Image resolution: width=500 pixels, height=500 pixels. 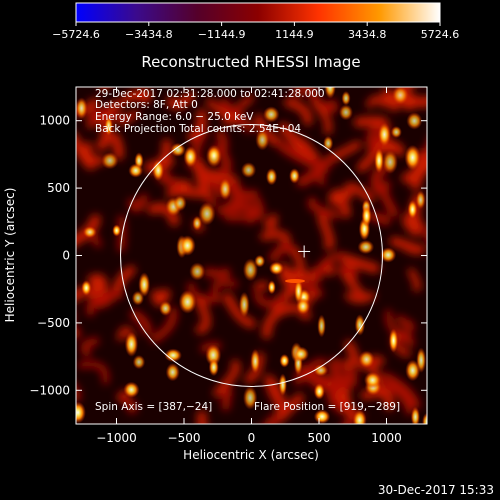 What do you see at coordinates (184, 438) in the screenshot?
I see `x-tick-label: −500` at bounding box center [184, 438].